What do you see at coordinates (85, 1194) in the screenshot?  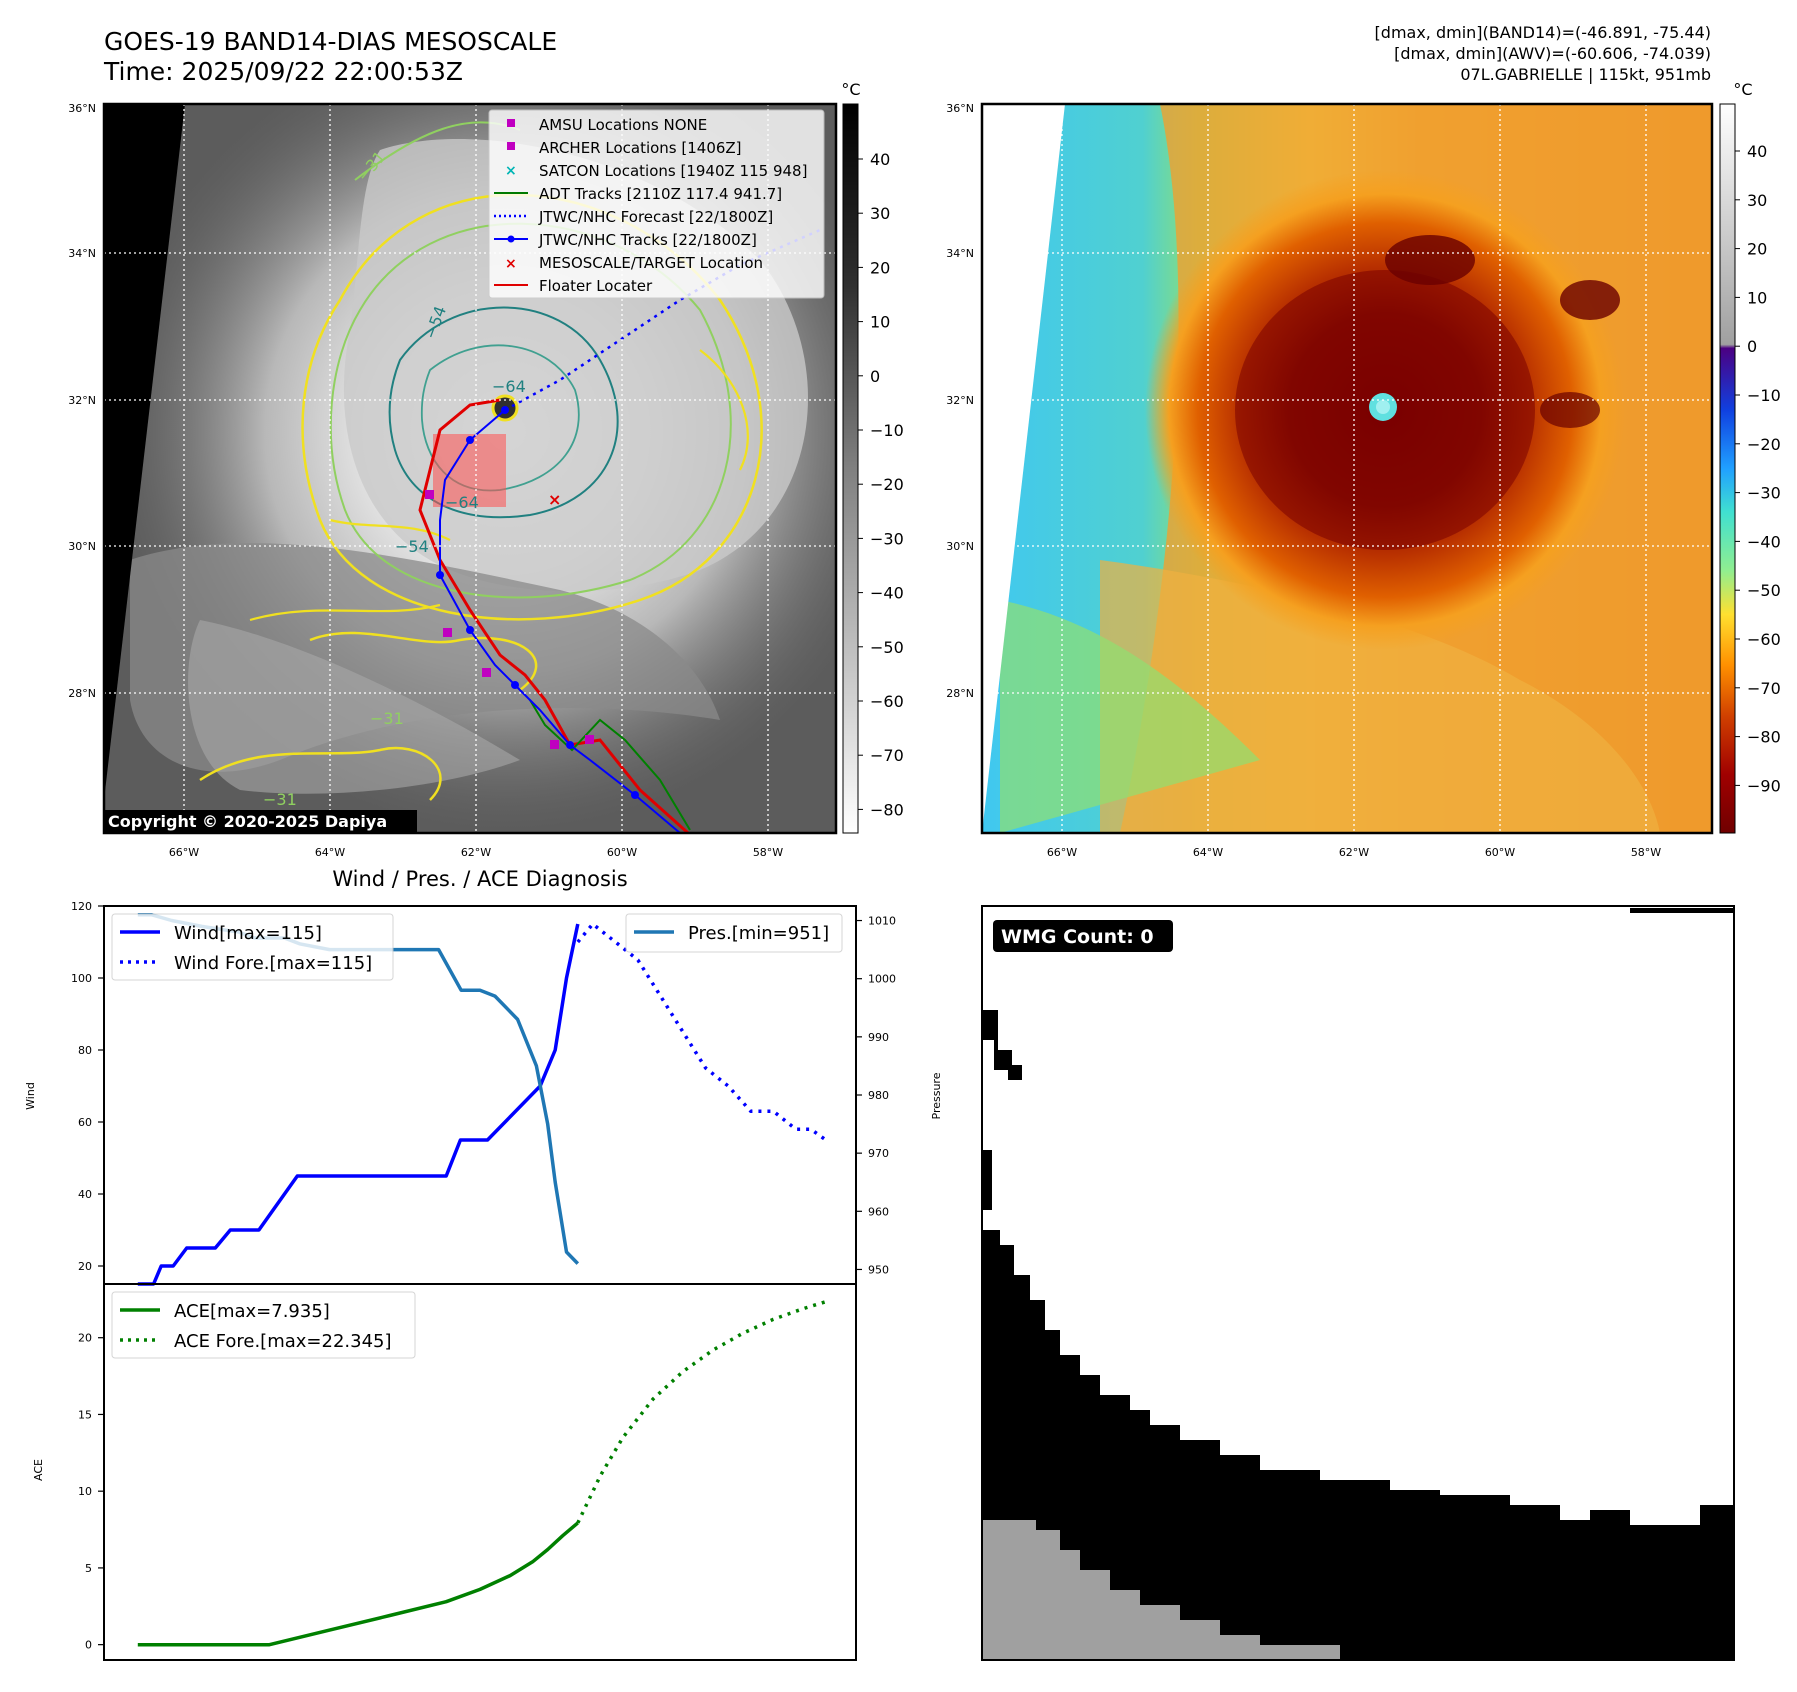 I see `y-tick-label: 40` at bounding box center [85, 1194].